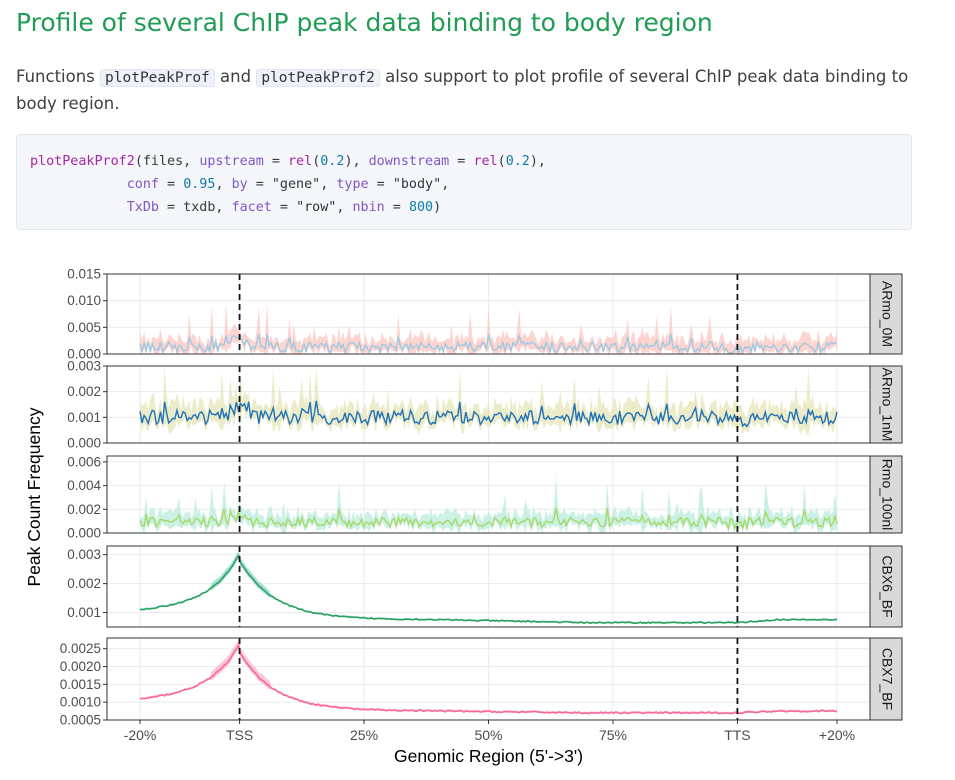  What do you see at coordinates (84, 300) in the screenshot?
I see `y-tick-label: 0.010` at bounding box center [84, 300].